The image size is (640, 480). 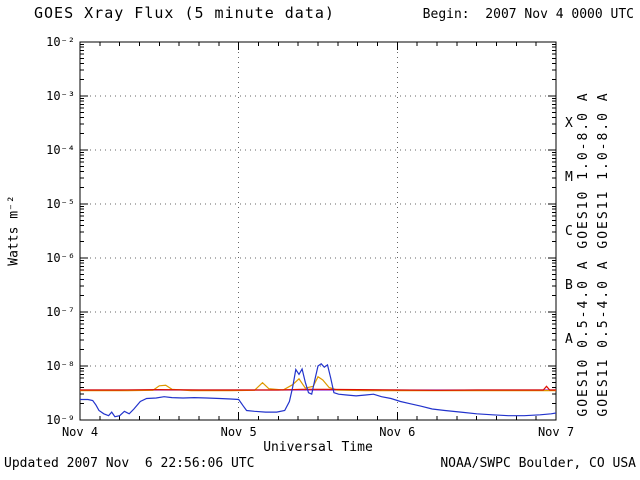 What do you see at coordinates (603, 169) in the screenshot?
I see `legend-label-GOES11-1.0-8.0-A: GOES11 1.0-8.0 A` at bounding box center [603, 169].